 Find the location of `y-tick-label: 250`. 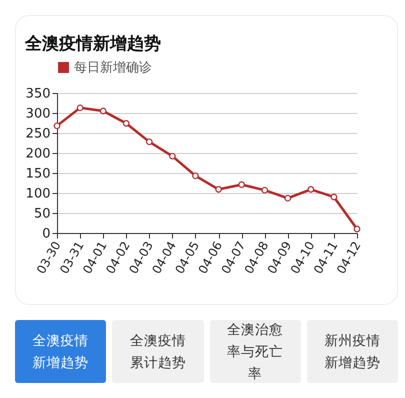

y-tick-label: 250 is located at coordinates (38, 134).